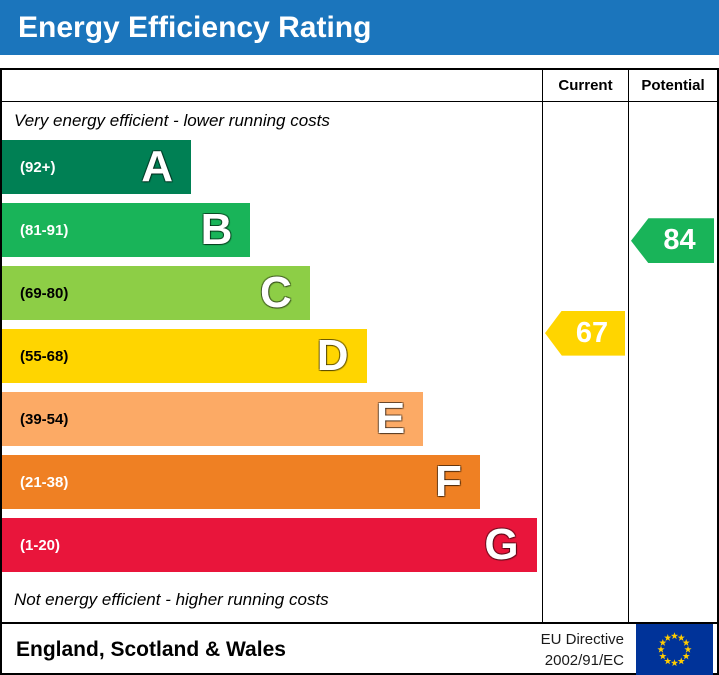 Image resolution: width=719 pixels, height=675 pixels. I want to click on band-b-letter: B, so click(216, 229).